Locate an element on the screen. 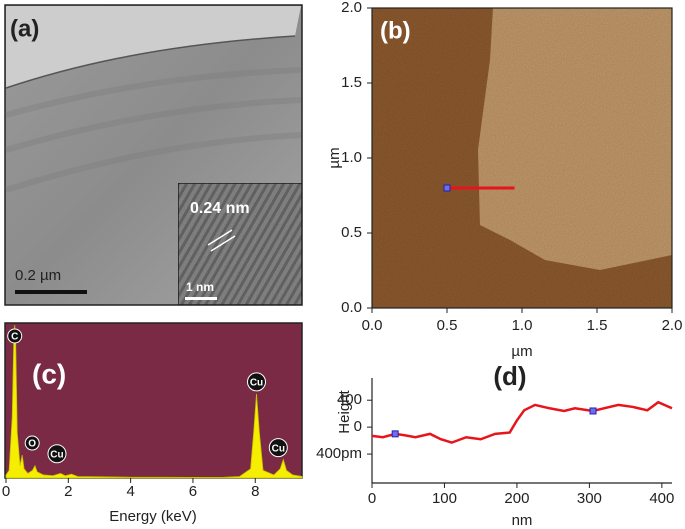 Image resolution: width=685 pixels, height=529 pixels. fringe-marker is located at coordinates (221, 240).